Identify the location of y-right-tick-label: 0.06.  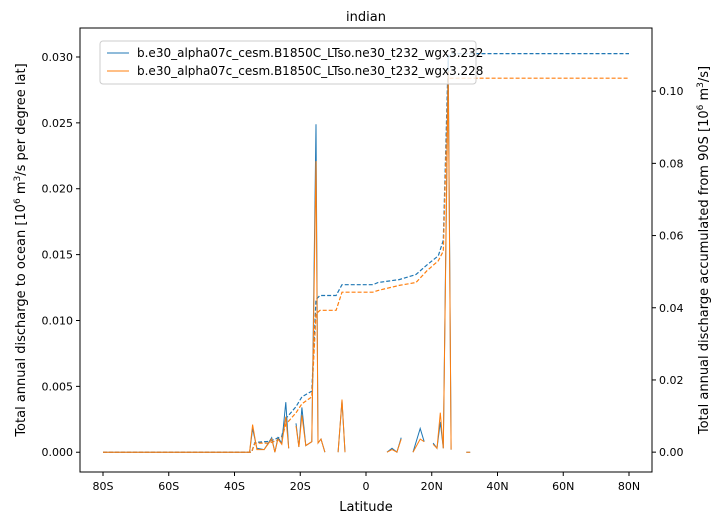
(671, 236).